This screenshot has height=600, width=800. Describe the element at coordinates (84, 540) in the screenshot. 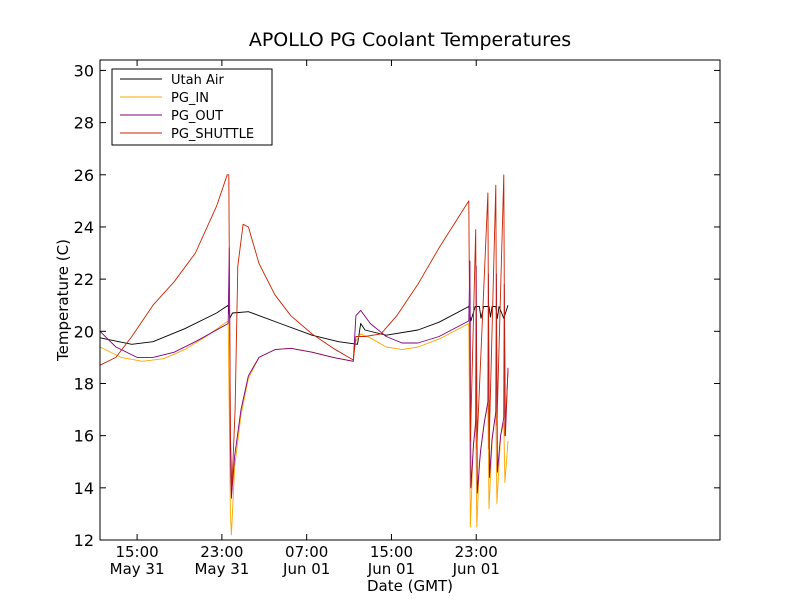

I see `y-tick-label: 12` at that location.